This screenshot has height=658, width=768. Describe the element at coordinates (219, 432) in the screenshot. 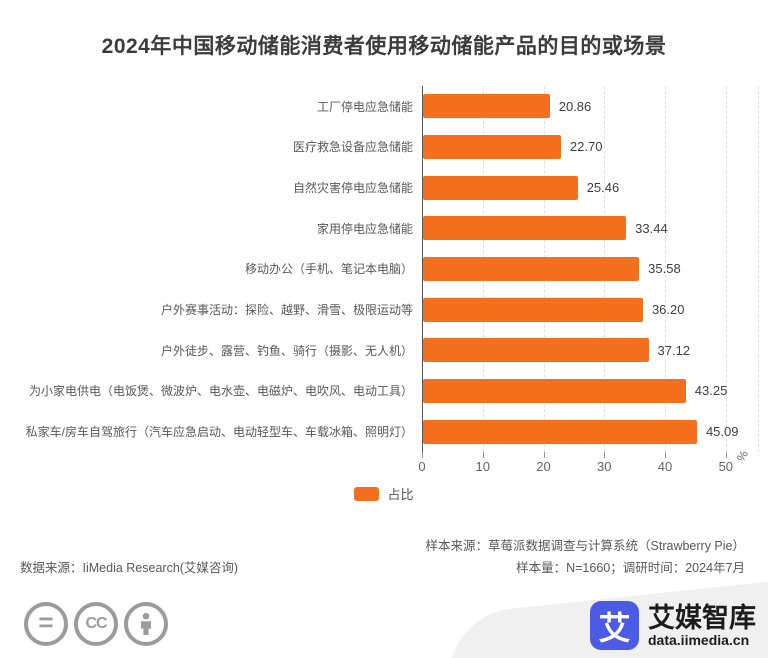

I see `category-label: 私家车/房车自驾旅行（汽车应急启动、电动轻型车、车载冰箱、照明灯）` at that location.